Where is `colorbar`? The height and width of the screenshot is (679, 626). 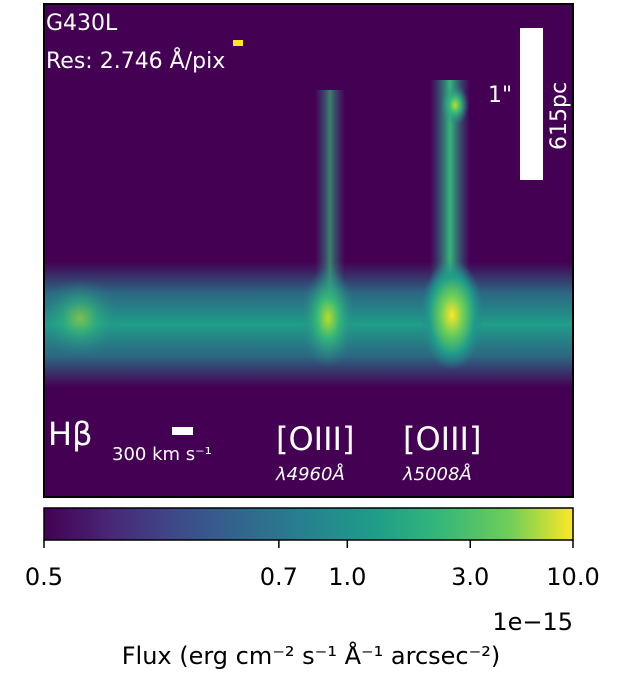
colorbar is located at coordinates (308, 527).